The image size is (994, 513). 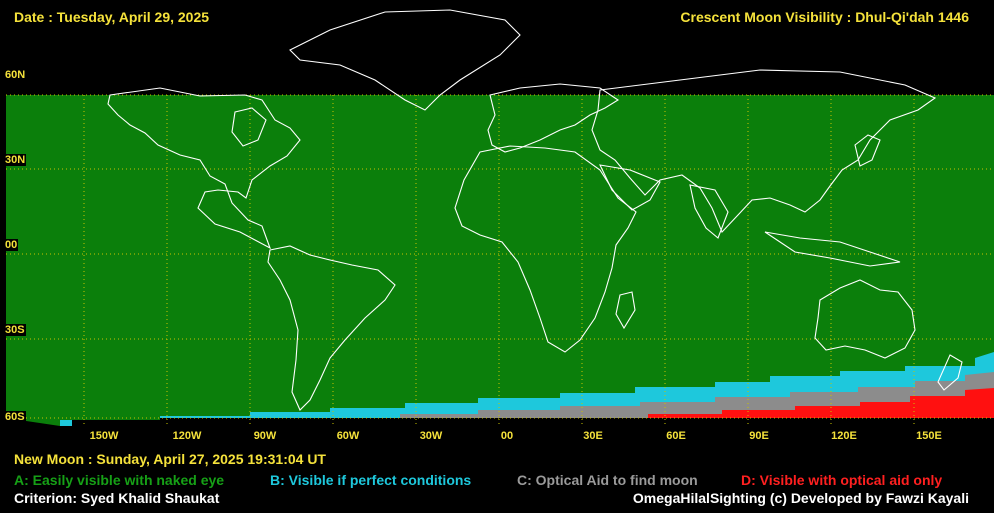 What do you see at coordinates (104, 436) in the screenshot?
I see `lon-label-150w: 150W` at bounding box center [104, 436].